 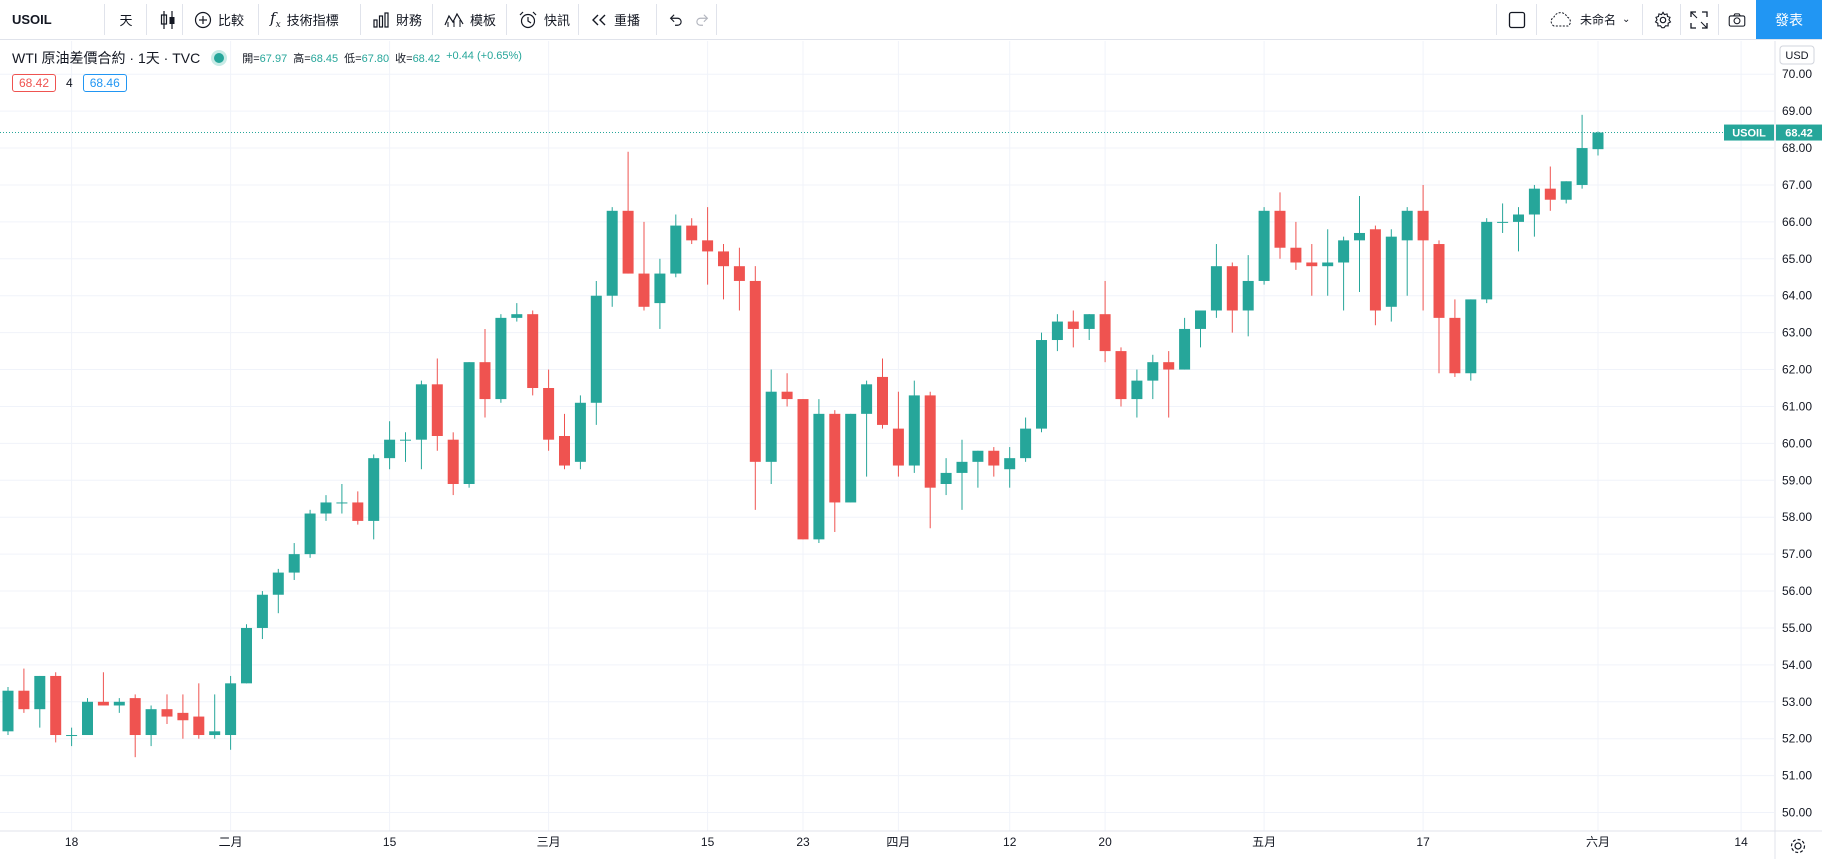 I want to click on compare-button: 比較, so click(x=222, y=19).